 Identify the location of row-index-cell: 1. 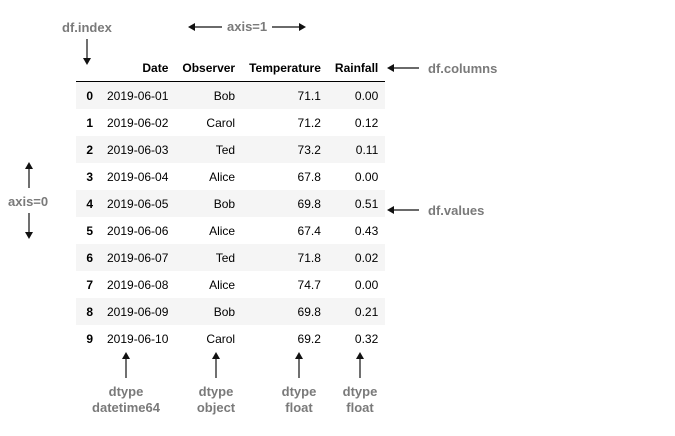
(89, 122).